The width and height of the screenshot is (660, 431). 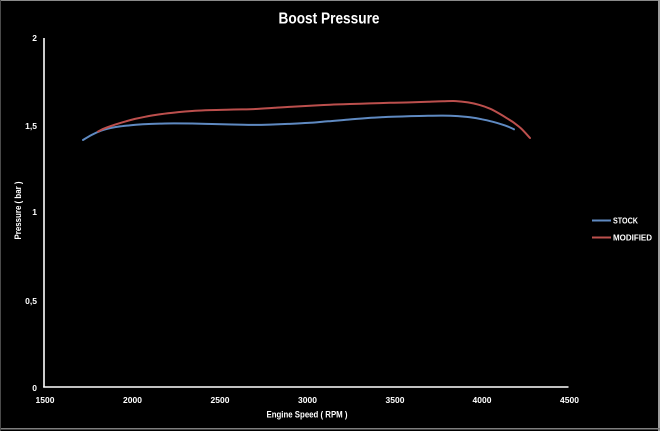 What do you see at coordinates (632, 238) in the screenshot?
I see `svg-text: MODIFIED` at bounding box center [632, 238].